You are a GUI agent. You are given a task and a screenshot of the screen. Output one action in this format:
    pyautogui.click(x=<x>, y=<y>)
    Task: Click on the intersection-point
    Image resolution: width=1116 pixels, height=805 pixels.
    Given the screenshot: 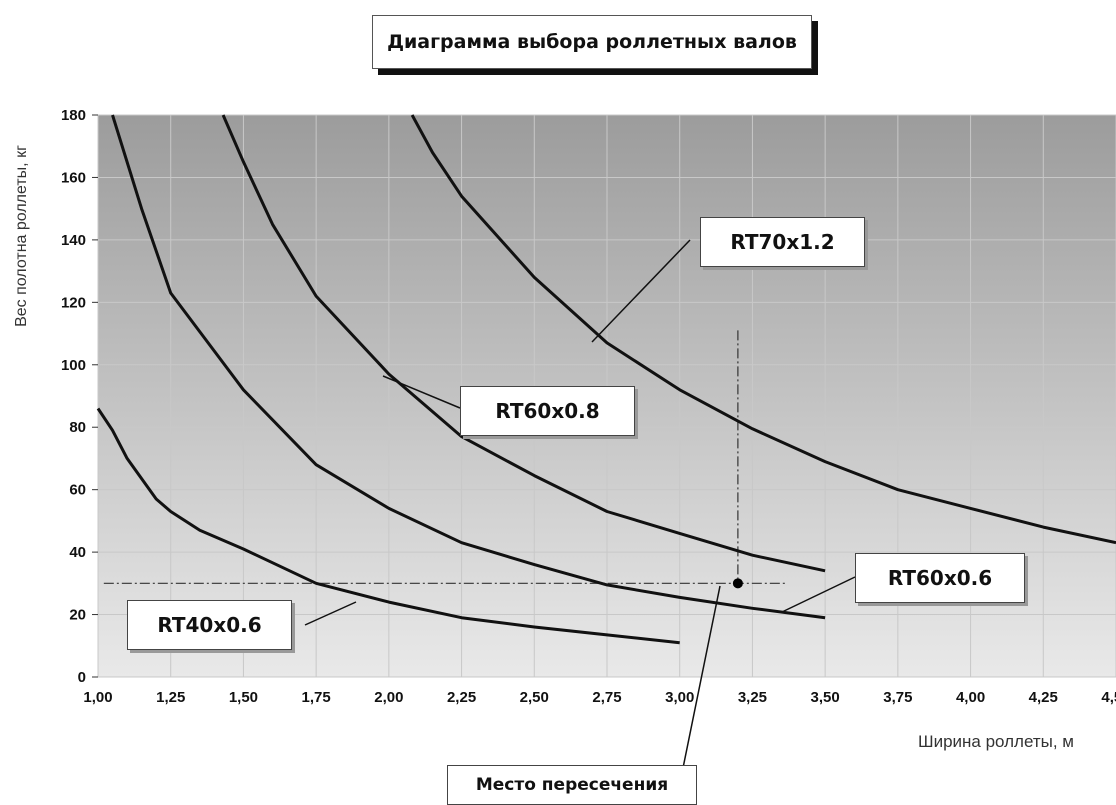 What is the action you would take?
    pyautogui.click(x=737, y=583)
    